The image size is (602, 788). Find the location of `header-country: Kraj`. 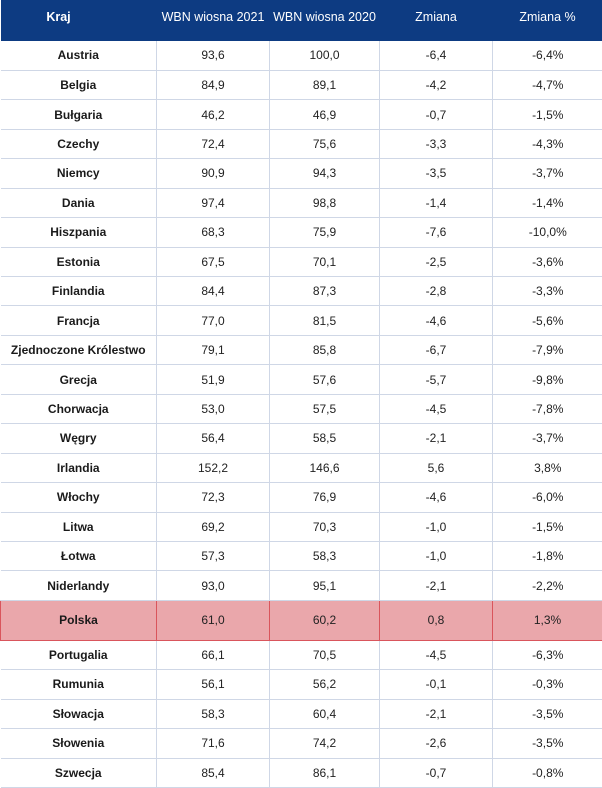

header-country: Kraj is located at coordinates (79, 20).